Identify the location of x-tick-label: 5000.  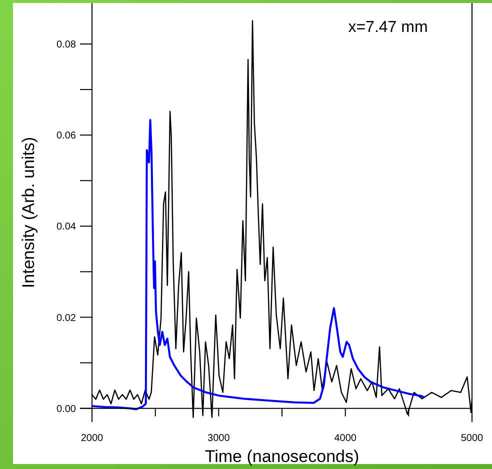
(472, 438).